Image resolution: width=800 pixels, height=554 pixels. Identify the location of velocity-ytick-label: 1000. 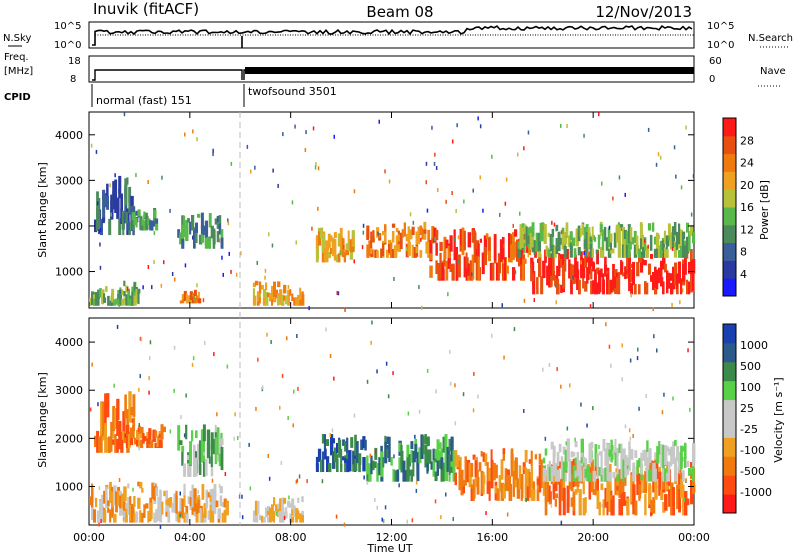
(69, 486).